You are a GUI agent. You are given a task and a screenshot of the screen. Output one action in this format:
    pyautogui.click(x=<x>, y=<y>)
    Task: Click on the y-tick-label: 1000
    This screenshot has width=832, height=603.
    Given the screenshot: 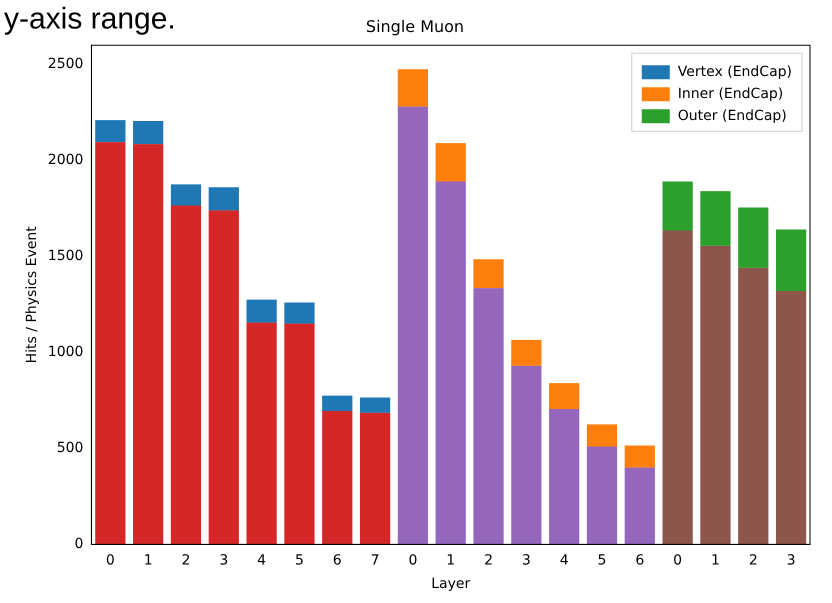 What is the action you would take?
    pyautogui.click(x=66, y=352)
    